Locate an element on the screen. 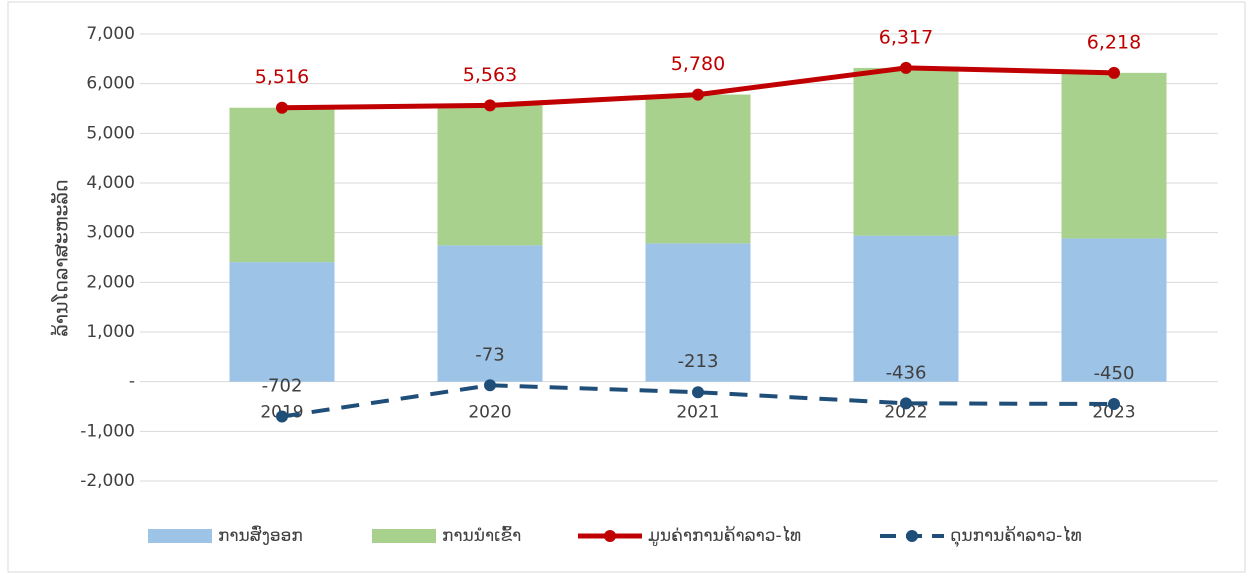 Image resolution: width=1253 pixels, height=576 pixels. y-tick-label: 4,000 is located at coordinates (110, 183).